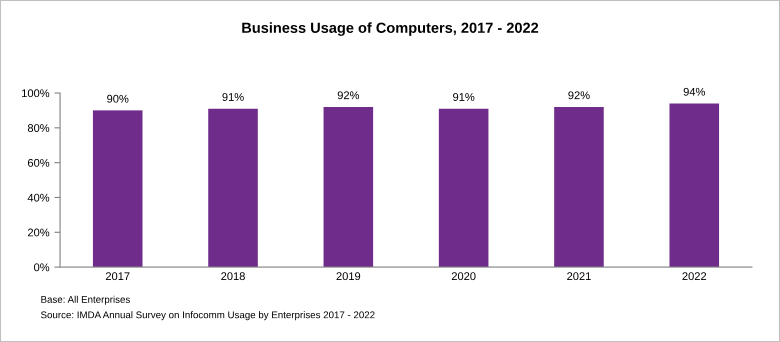 This screenshot has width=780, height=342. I want to click on x-tick-label: 2017, so click(118, 276).